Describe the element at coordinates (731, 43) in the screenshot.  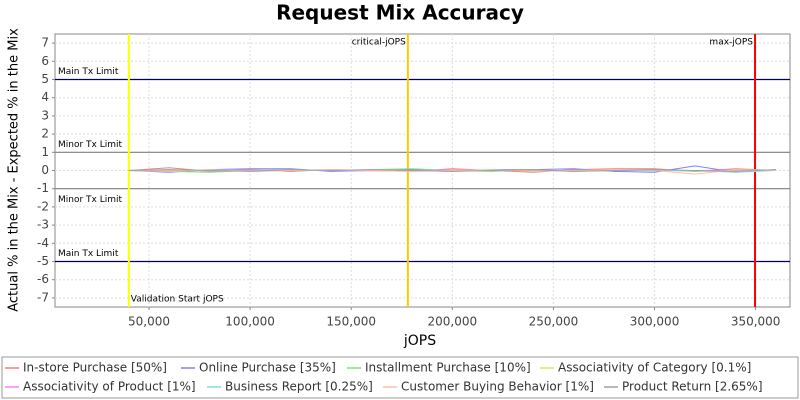
I see `jops-marker-label: max-jOPS` at that location.